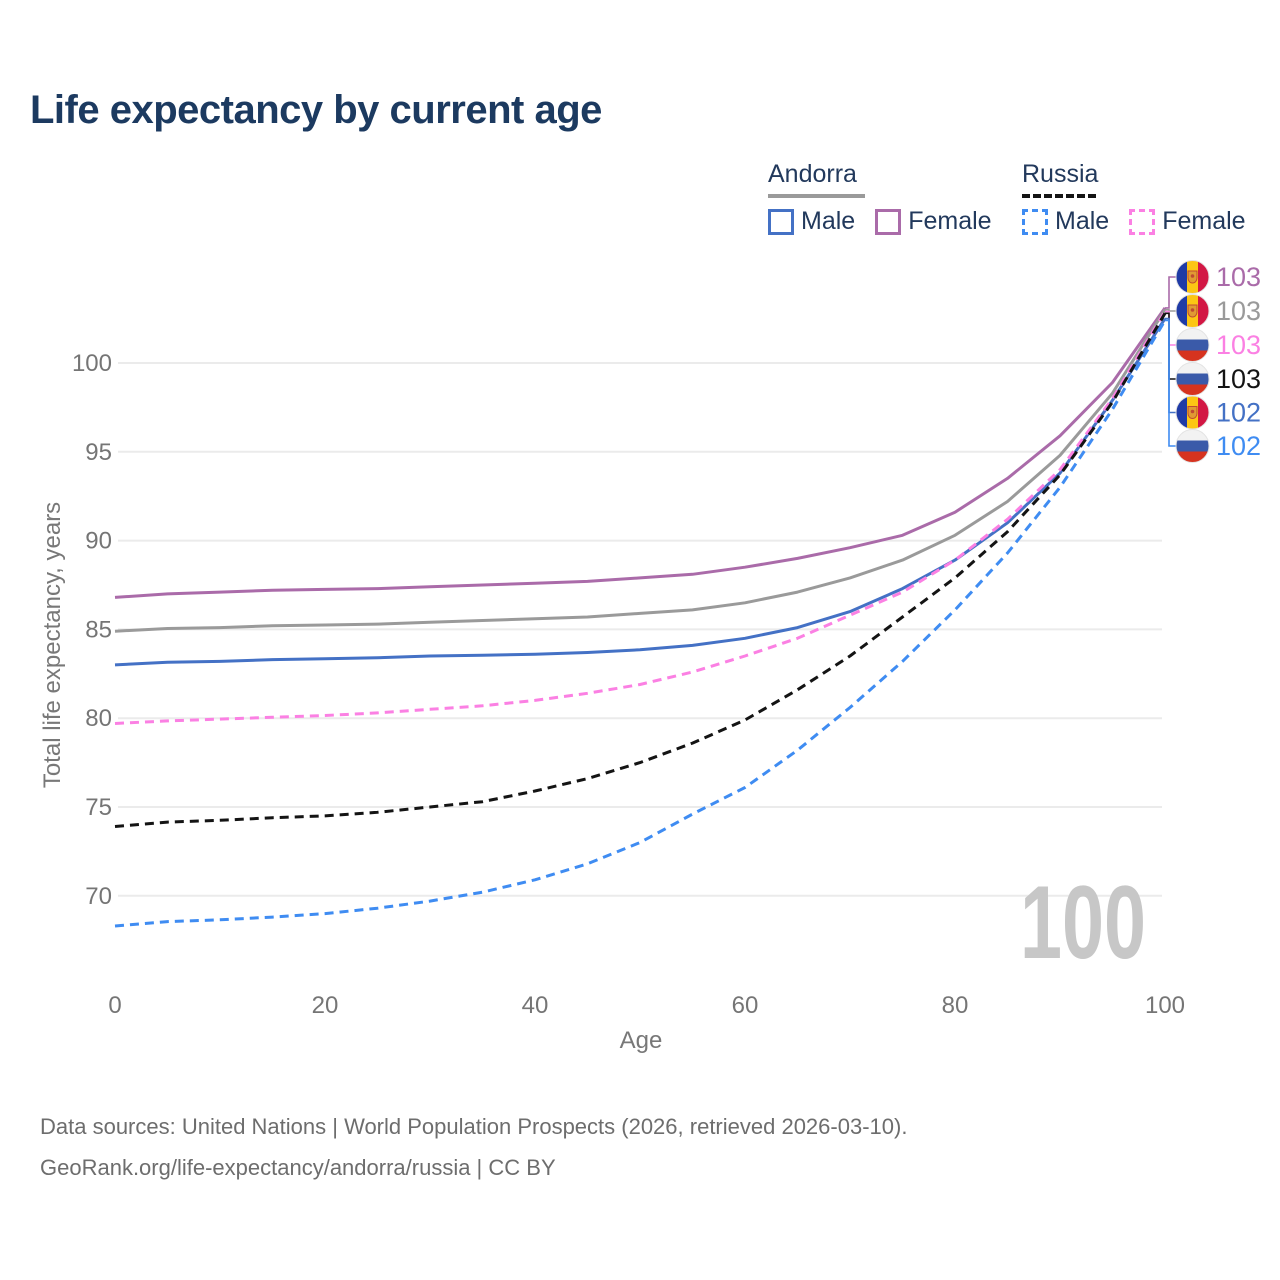  I want to click on legend-label-russia_female: Female, so click(1204, 221).